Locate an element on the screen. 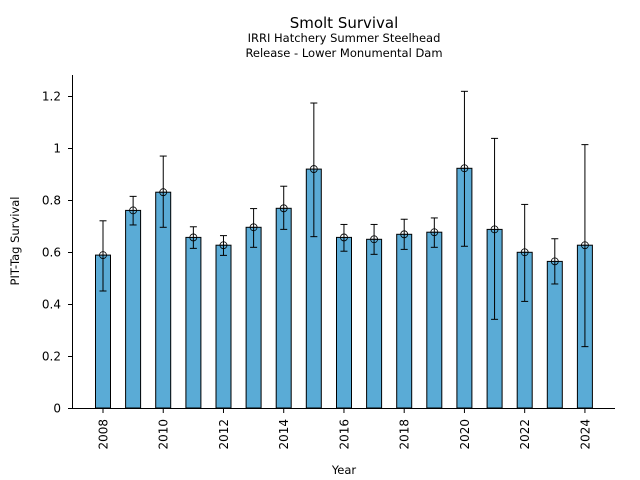 This screenshot has height=480, width=640. y-tick-label-0.8: 0.8 is located at coordinates (51, 201).